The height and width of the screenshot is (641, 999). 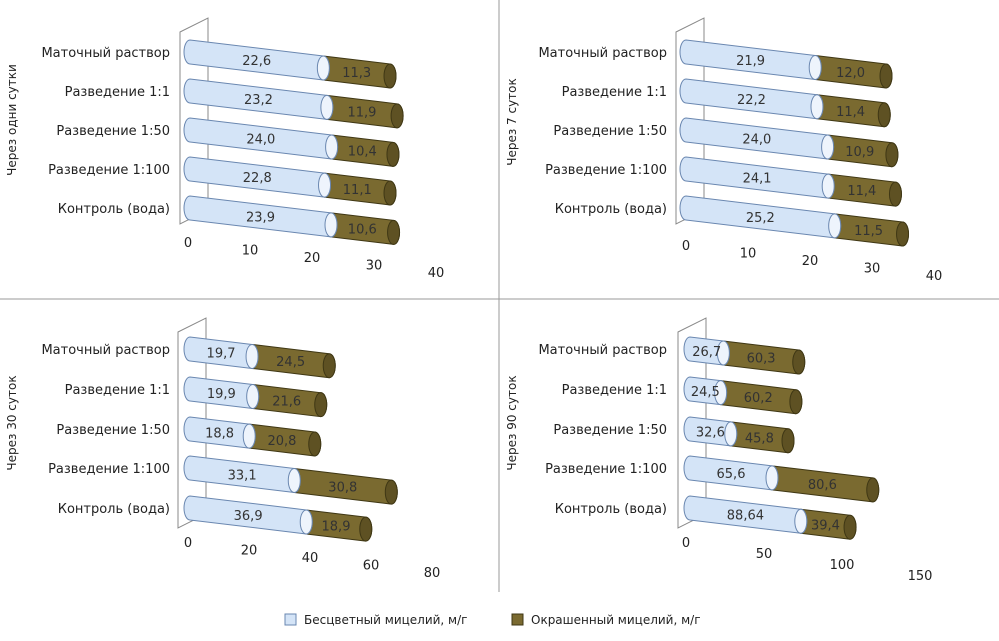 I want to click on data-label: 22,6, so click(x=256, y=61).